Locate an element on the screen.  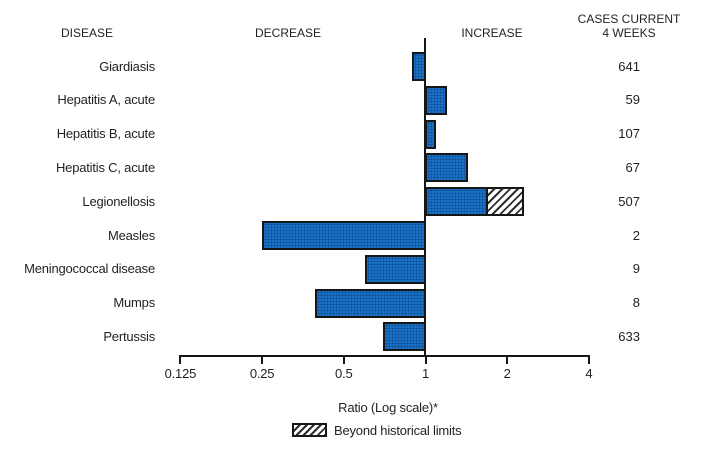
row-label: Pertussis is located at coordinates (129, 336).